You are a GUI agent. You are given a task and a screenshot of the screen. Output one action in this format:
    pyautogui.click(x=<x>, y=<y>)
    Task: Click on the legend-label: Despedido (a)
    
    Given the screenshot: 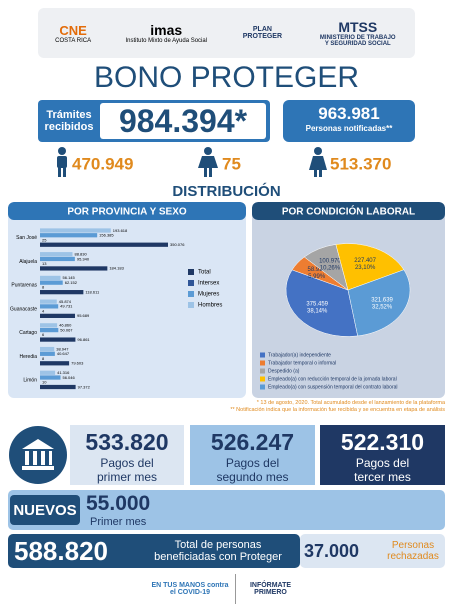 What is the action you would take?
    pyautogui.click(x=284, y=371)
    